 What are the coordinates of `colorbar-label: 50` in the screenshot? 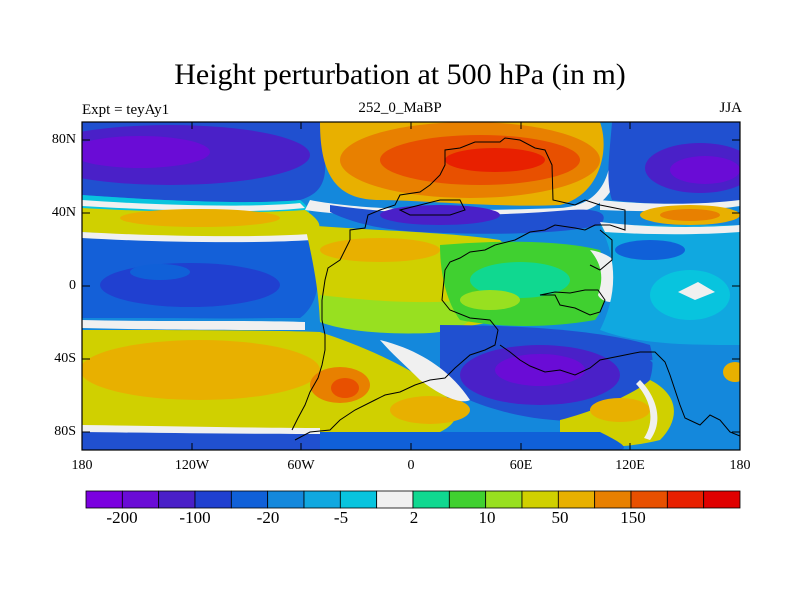 It's located at (560, 517).